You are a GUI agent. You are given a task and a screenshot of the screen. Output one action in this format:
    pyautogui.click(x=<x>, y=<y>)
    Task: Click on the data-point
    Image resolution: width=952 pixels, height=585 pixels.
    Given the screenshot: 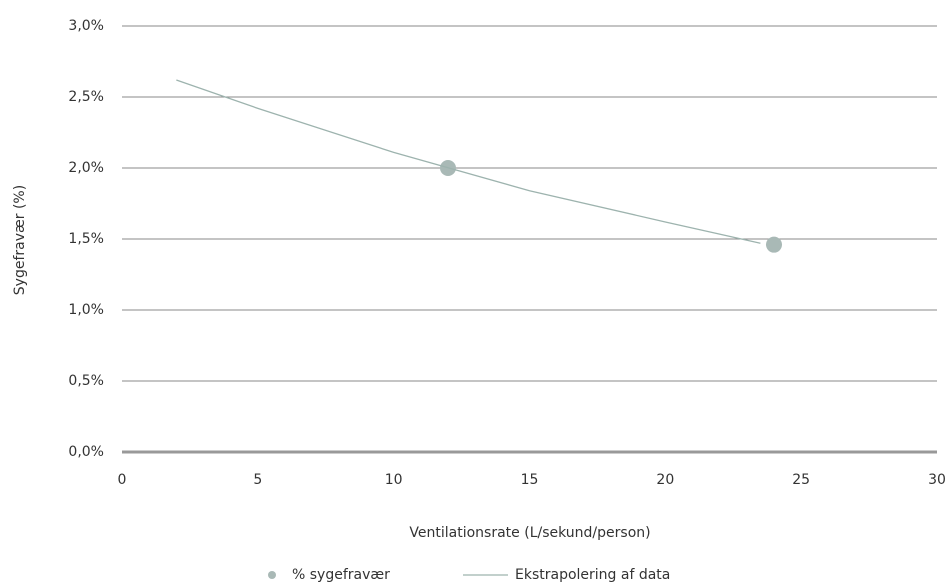 What is the action you would take?
    pyautogui.click(x=774, y=244)
    